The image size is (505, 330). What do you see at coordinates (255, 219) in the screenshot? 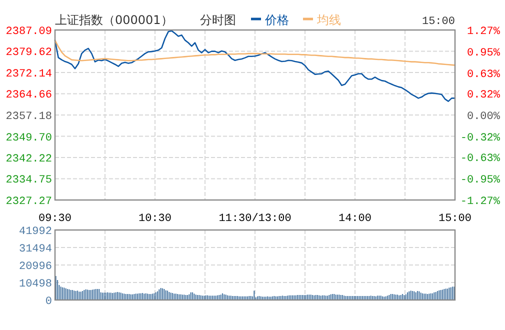
I see `x-tick-label: 11:30/13:00` at bounding box center [255, 219].